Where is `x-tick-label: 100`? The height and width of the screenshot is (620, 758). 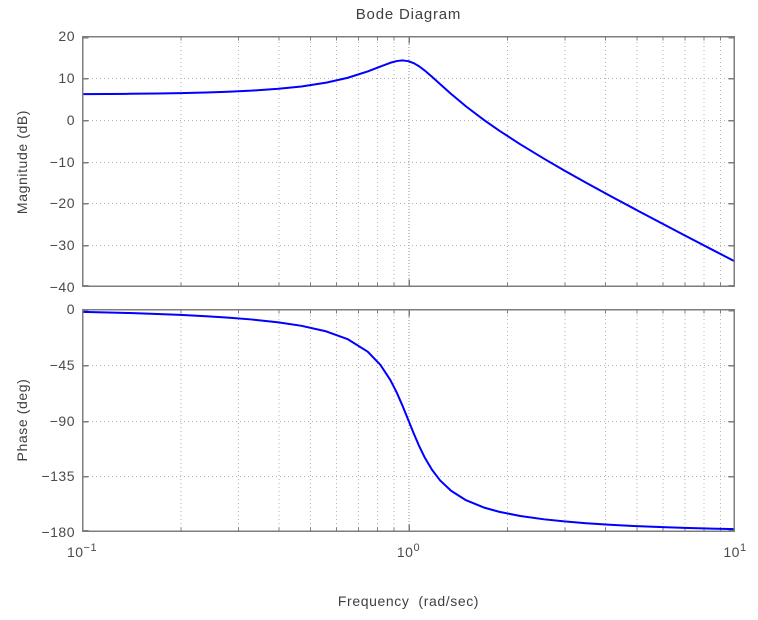
x-tick-label: 100 is located at coordinates (409, 551).